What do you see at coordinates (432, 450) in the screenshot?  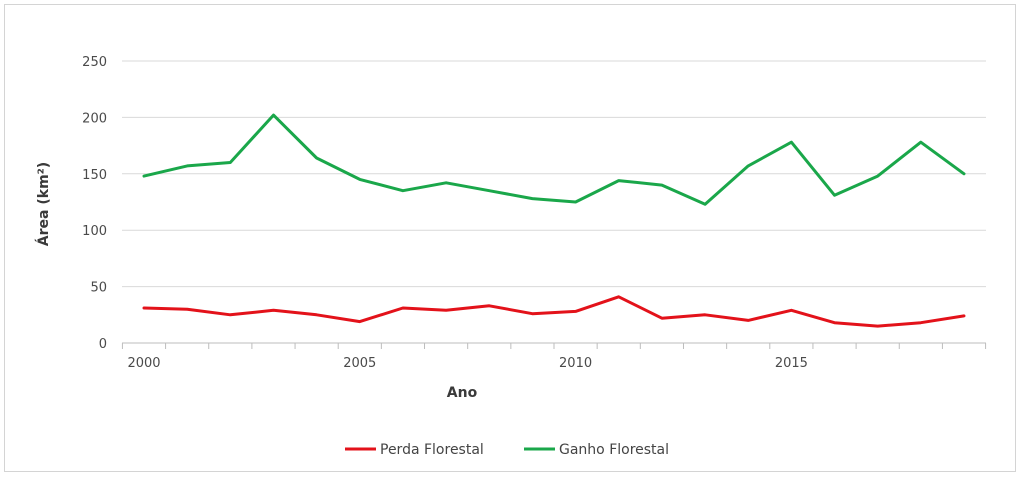 I see `legend-label-perda-florestal: Perda Florestal` at bounding box center [432, 450].